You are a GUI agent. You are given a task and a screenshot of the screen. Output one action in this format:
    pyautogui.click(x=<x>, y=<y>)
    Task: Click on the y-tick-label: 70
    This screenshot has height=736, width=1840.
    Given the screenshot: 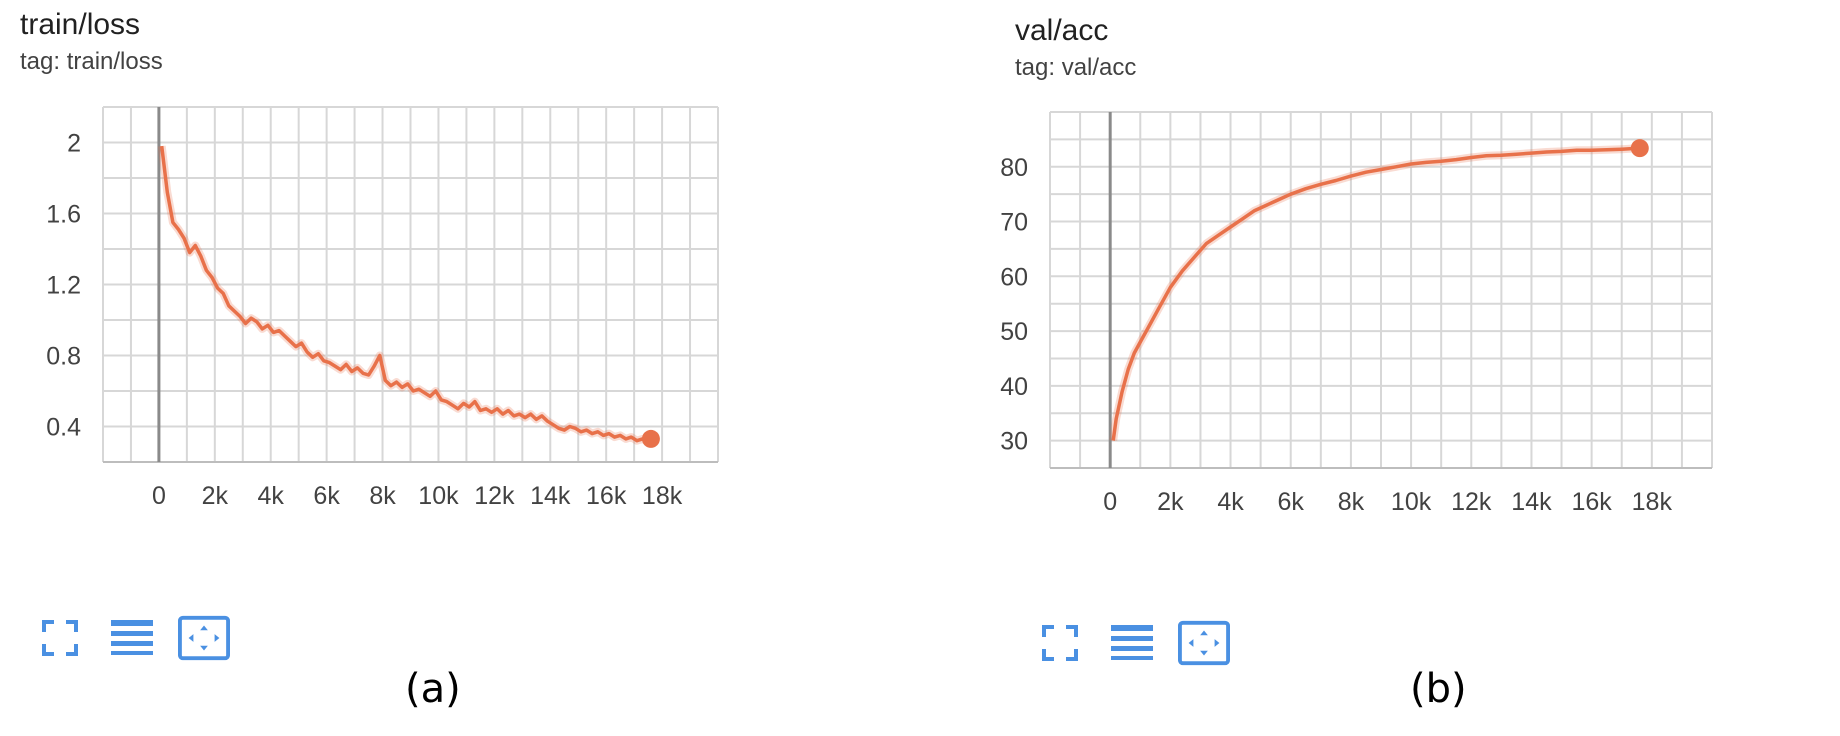 What is the action you would take?
    pyautogui.click(x=1014, y=223)
    